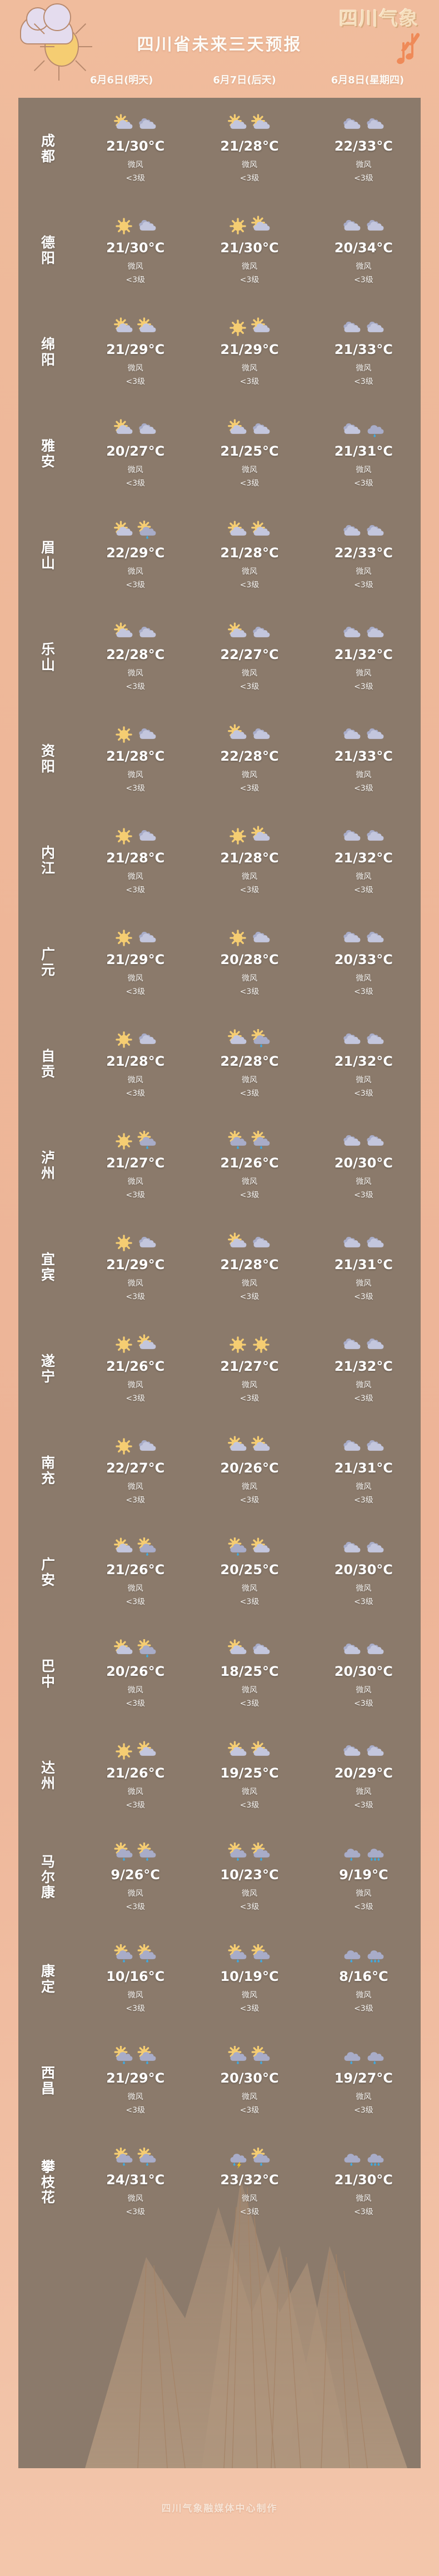 This screenshot has width=439, height=2576. I want to click on city-name: 泸州, so click(48, 1165).